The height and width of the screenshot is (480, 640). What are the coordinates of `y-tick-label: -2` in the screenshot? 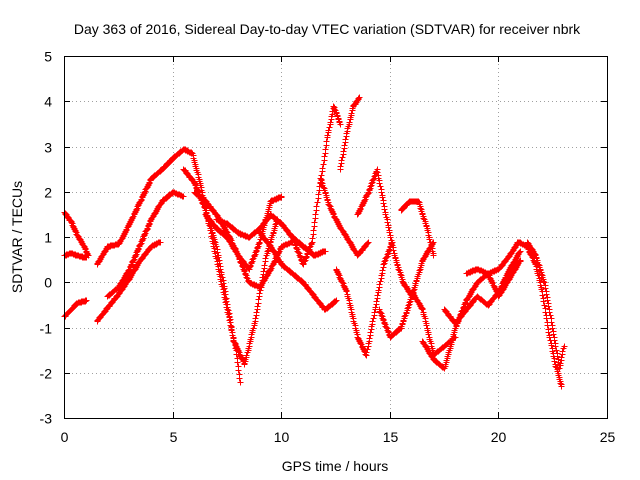 It's located at (46, 374).